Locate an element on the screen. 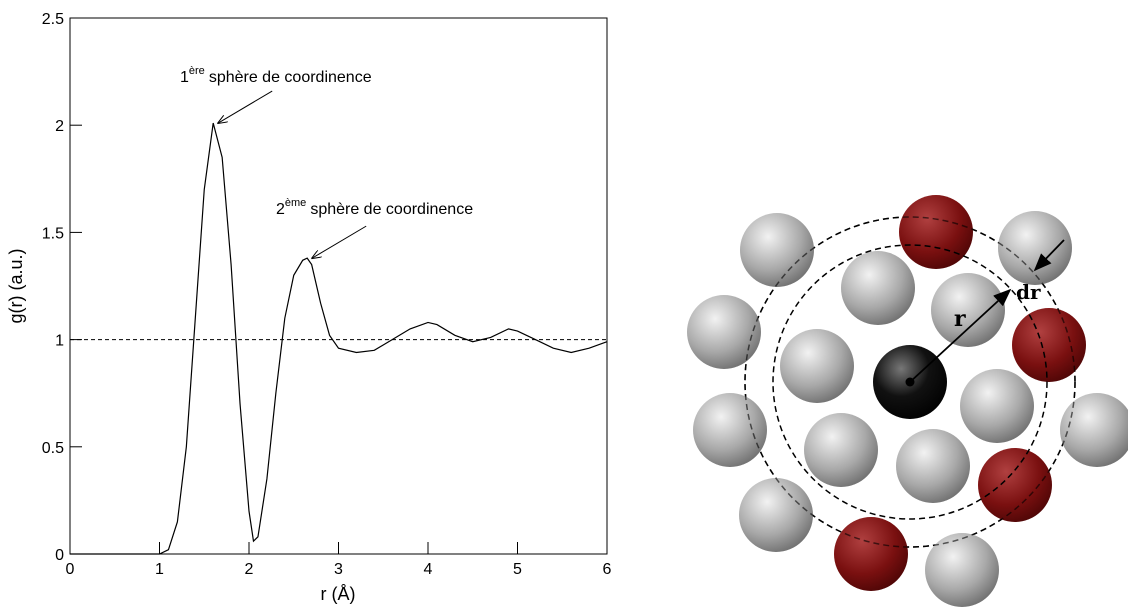 Image resolution: width=1128 pixels, height=608 pixels. radius-arrow is located at coordinates (960, 335).